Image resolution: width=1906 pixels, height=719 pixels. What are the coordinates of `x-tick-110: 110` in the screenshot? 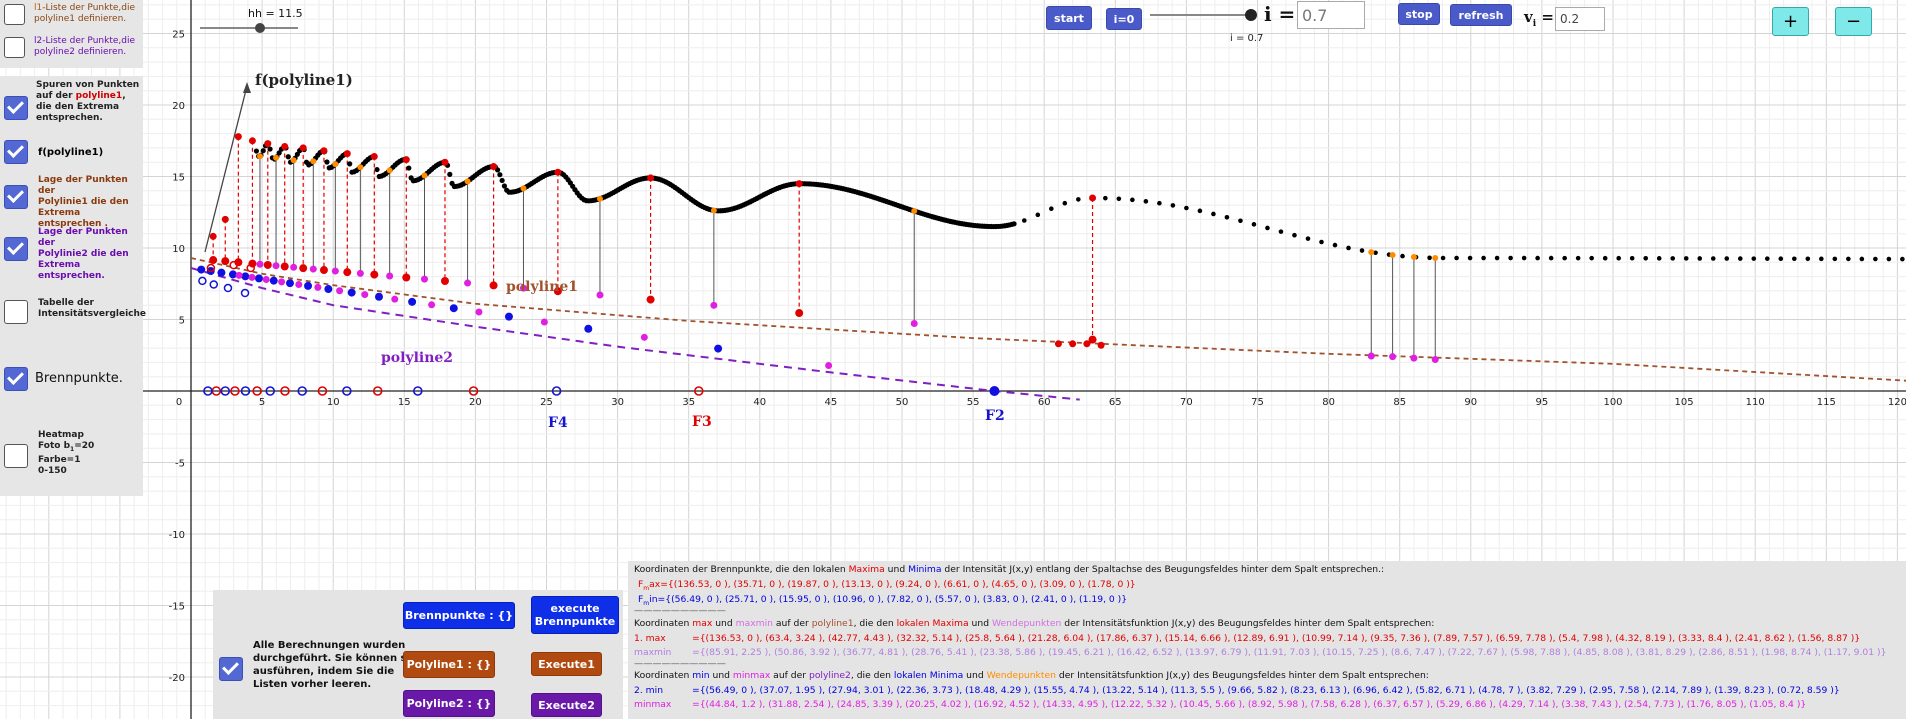 It's located at (1755, 402).